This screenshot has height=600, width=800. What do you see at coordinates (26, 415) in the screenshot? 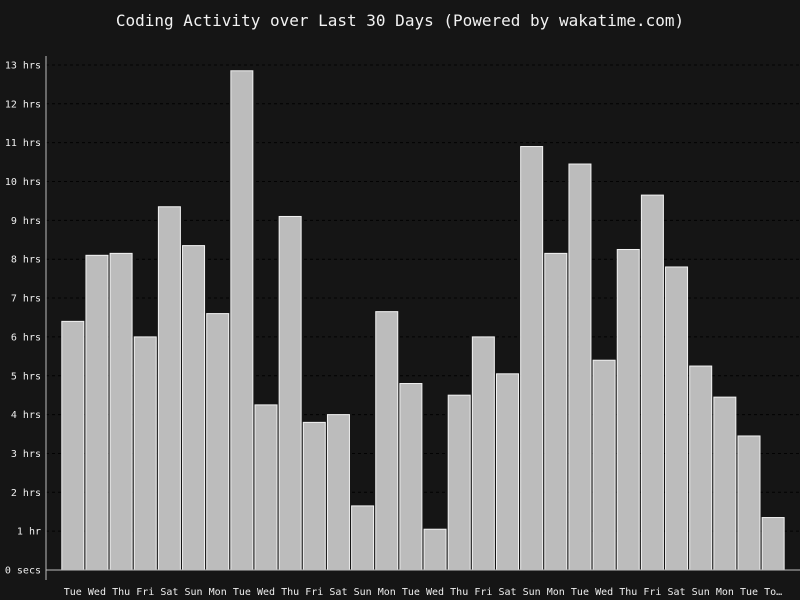
I see `y-tick-label: 4 hrs` at bounding box center [26, 415].